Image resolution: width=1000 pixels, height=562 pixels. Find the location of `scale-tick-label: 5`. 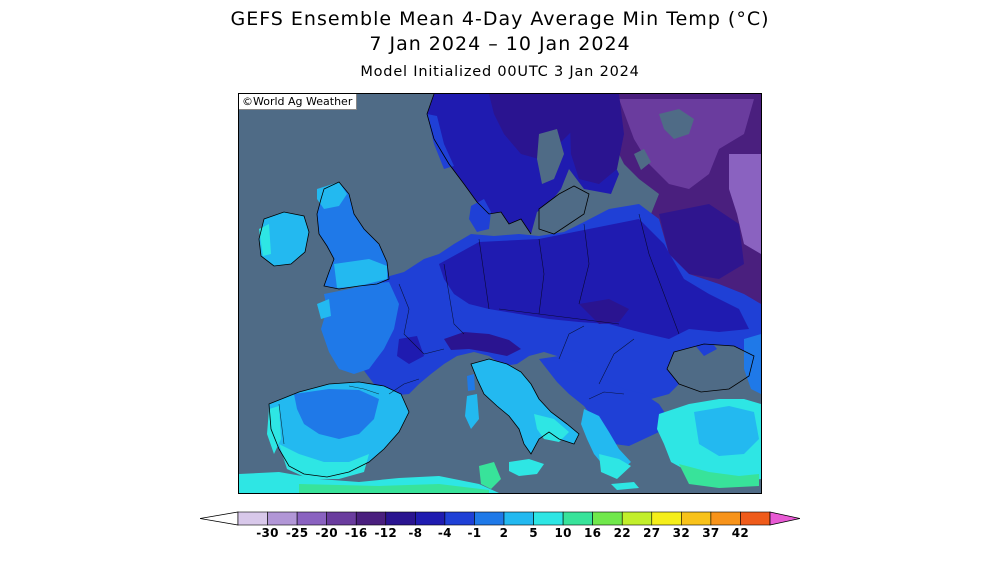

scale-tick-label: 5 is located at coordinates (533, 533).